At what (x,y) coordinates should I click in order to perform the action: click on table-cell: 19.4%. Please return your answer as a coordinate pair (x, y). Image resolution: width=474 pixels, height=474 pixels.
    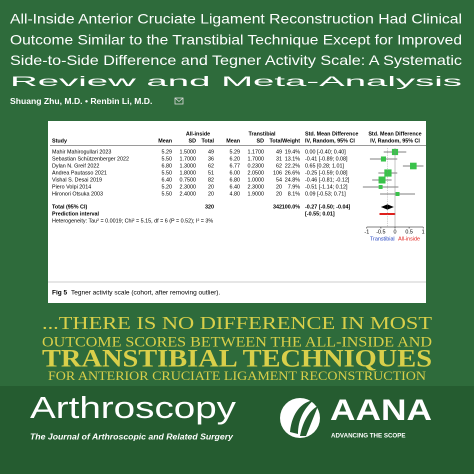
    Looking at the image, I should click on (292, 152).